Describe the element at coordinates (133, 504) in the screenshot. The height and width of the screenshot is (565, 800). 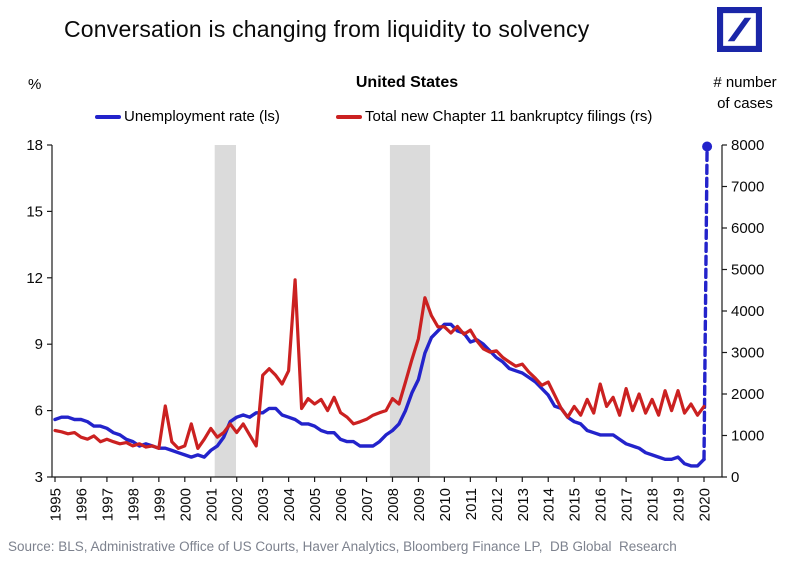
I see `year-tick-label: 1998` at that location.